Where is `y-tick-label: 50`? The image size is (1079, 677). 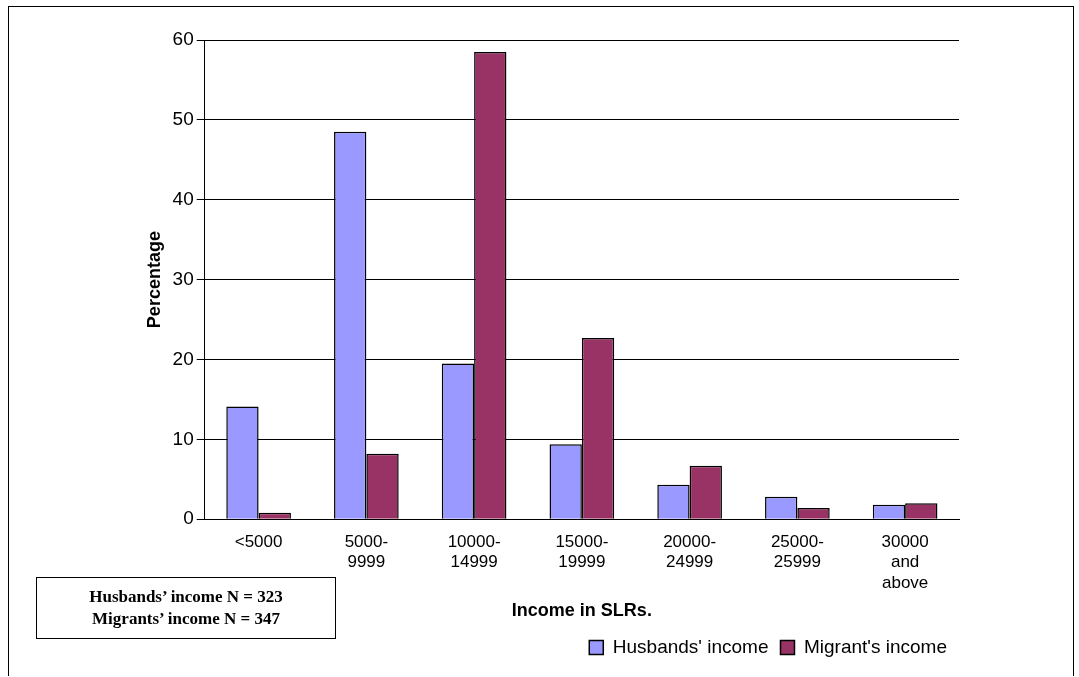
y-tick-label: 50 is located at coordinates (183, 119).